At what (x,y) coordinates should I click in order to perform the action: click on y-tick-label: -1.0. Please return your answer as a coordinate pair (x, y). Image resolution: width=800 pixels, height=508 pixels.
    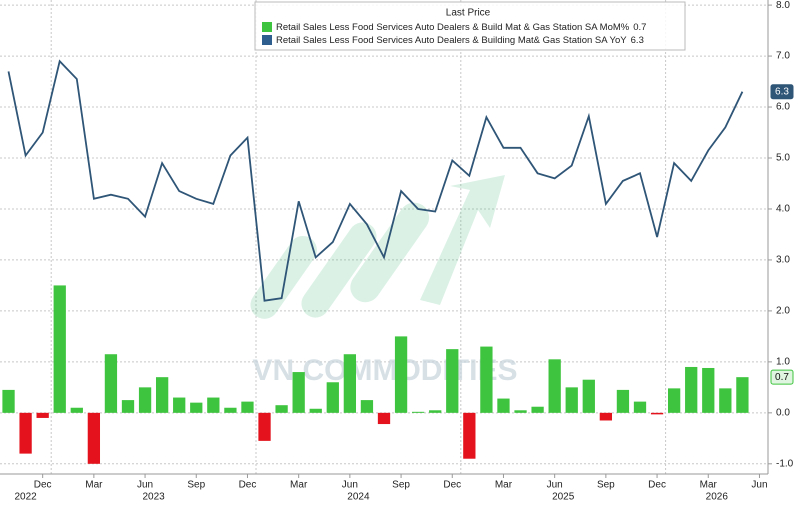
    Looking at the image, I should click on (785, 463).